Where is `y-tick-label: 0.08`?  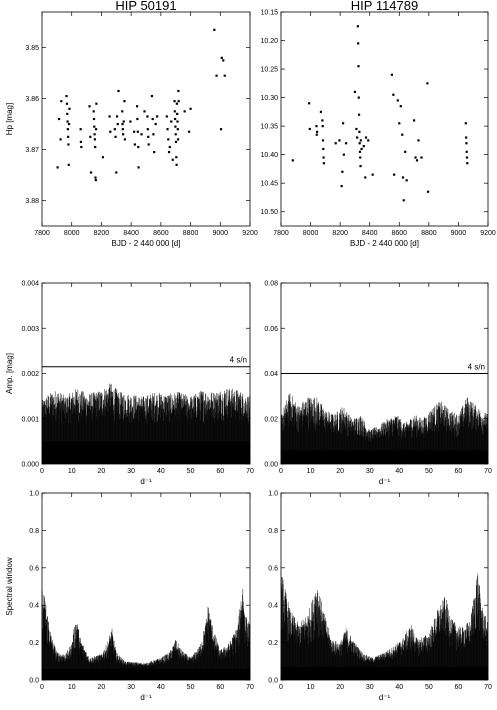 y-tick-label: 0.08 is located at coordinates (271, 284).